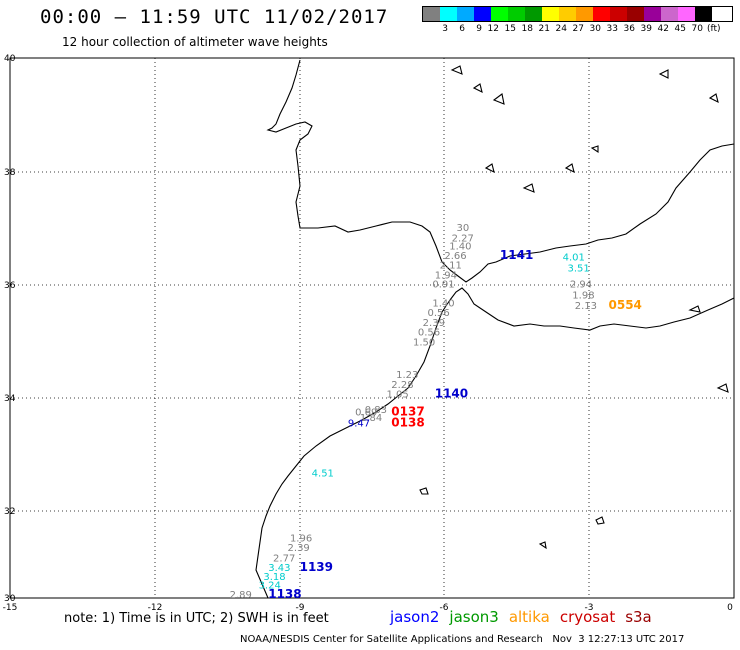  Describe the element at coordinates (629, 29) in the screenshot. I see `legend-label: 36` at that location.